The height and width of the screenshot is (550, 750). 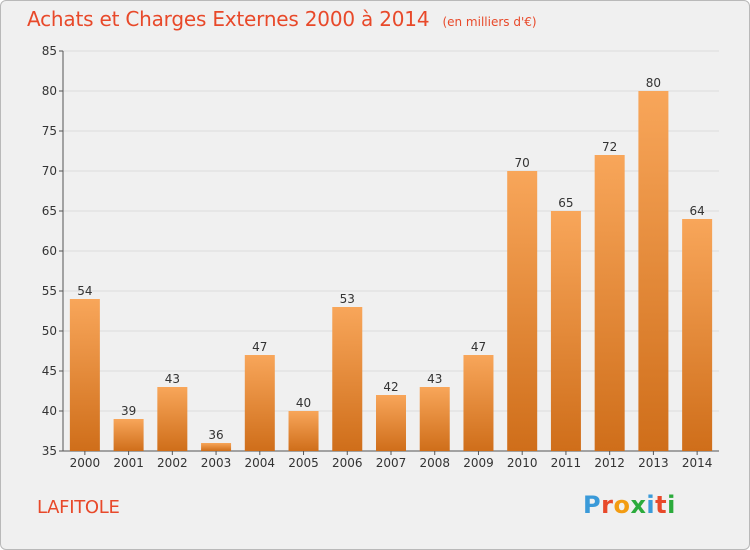 What do you see at coordinates (607, 505) in the screenshot?
I see `logo-letter: r` at bounding box center [607, 505].